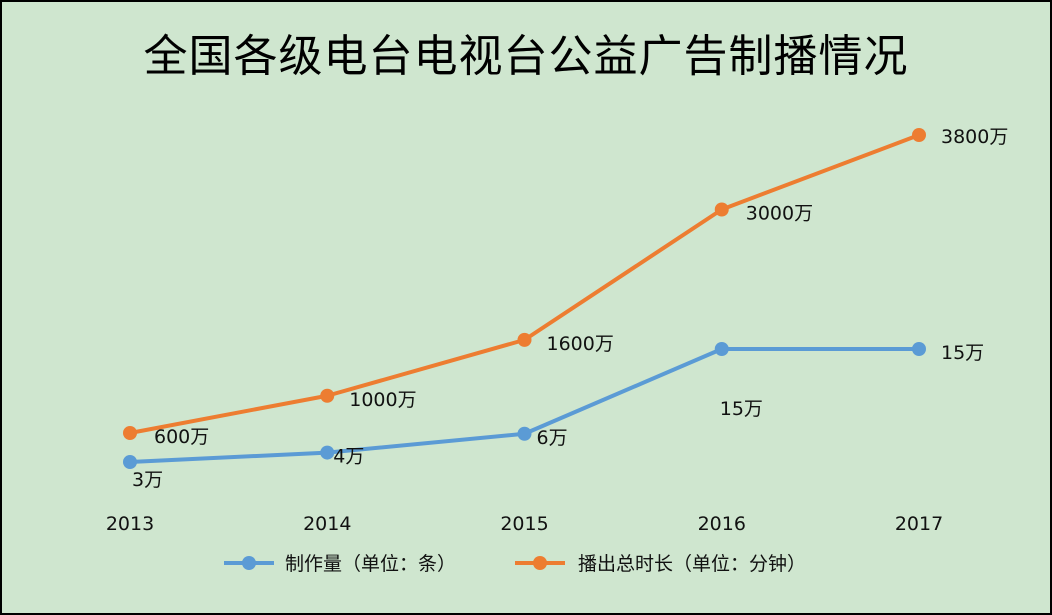 The height and width of the screenshot is (615, 1052). Describe the element at coordinates (919, 524) in the screenshot. I see `x-tick-label: 2017` at that location.